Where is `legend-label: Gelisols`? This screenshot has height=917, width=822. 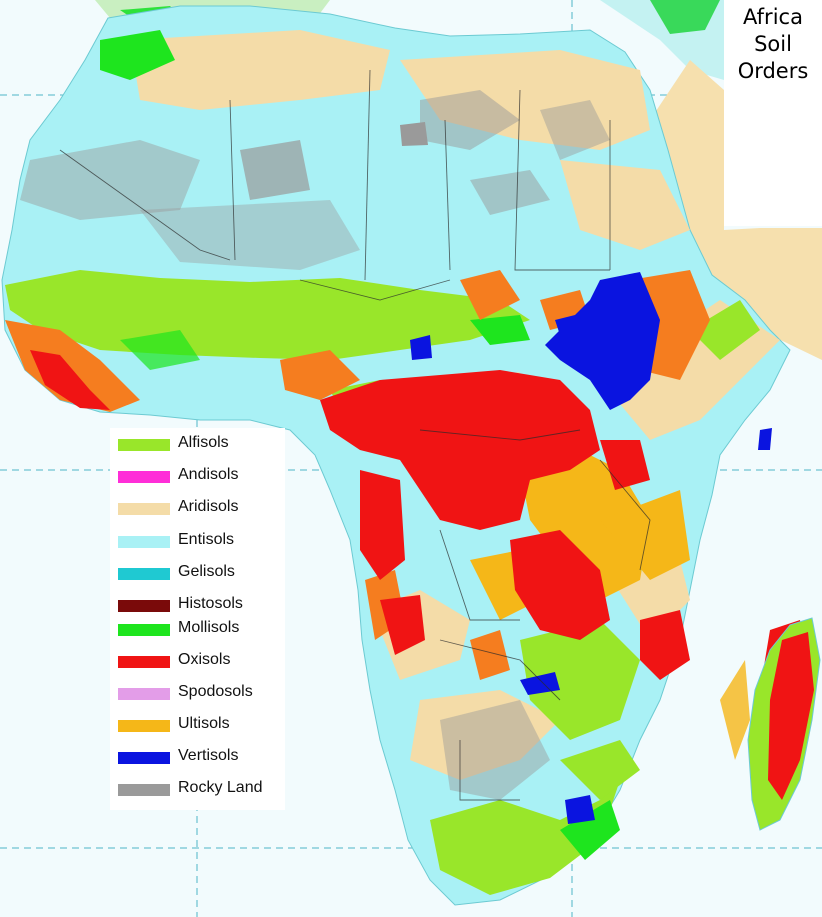 legend-label: Gelisols is located at coordinates (206, 571).